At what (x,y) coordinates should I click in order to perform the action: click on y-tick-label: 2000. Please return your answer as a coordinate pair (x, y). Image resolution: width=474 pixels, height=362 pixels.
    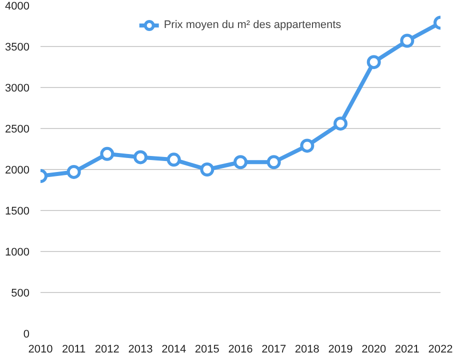
    Looking at the image, I should click on (17, 170).